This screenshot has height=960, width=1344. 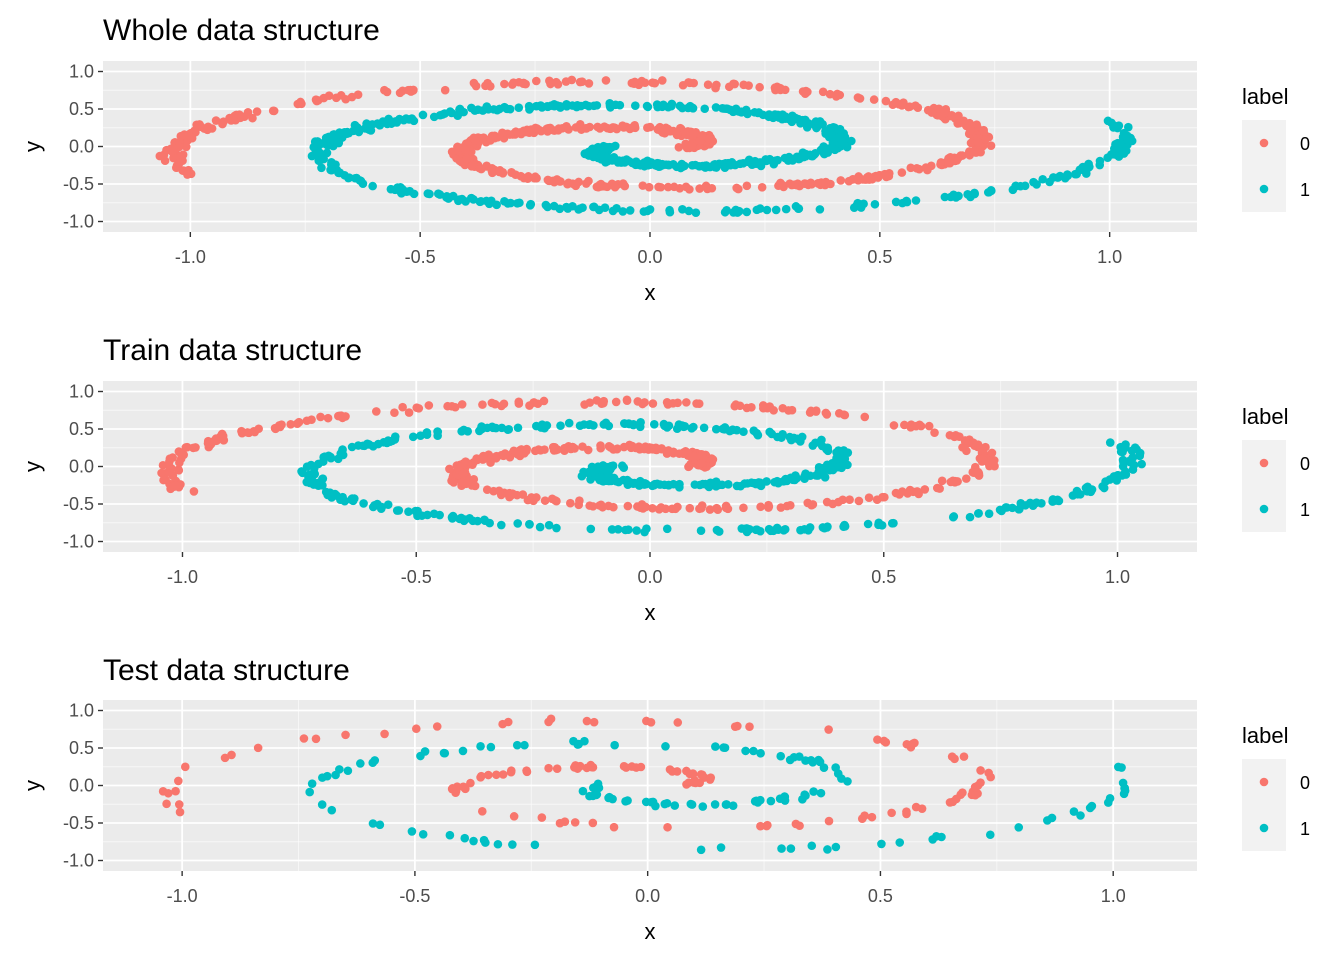 I want to click on x-tick-label: -0.5, so click(x=420, y=257).